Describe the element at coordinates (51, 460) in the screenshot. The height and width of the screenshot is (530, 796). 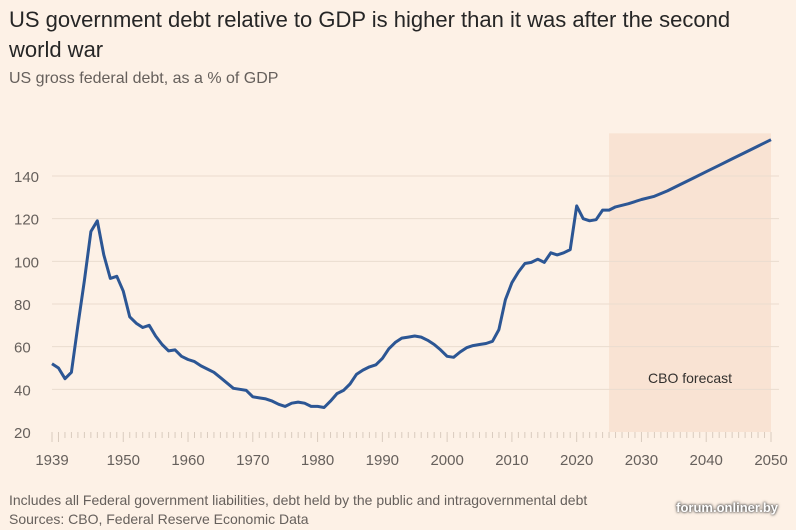
I see `x-tick-label: 1939` at that location.